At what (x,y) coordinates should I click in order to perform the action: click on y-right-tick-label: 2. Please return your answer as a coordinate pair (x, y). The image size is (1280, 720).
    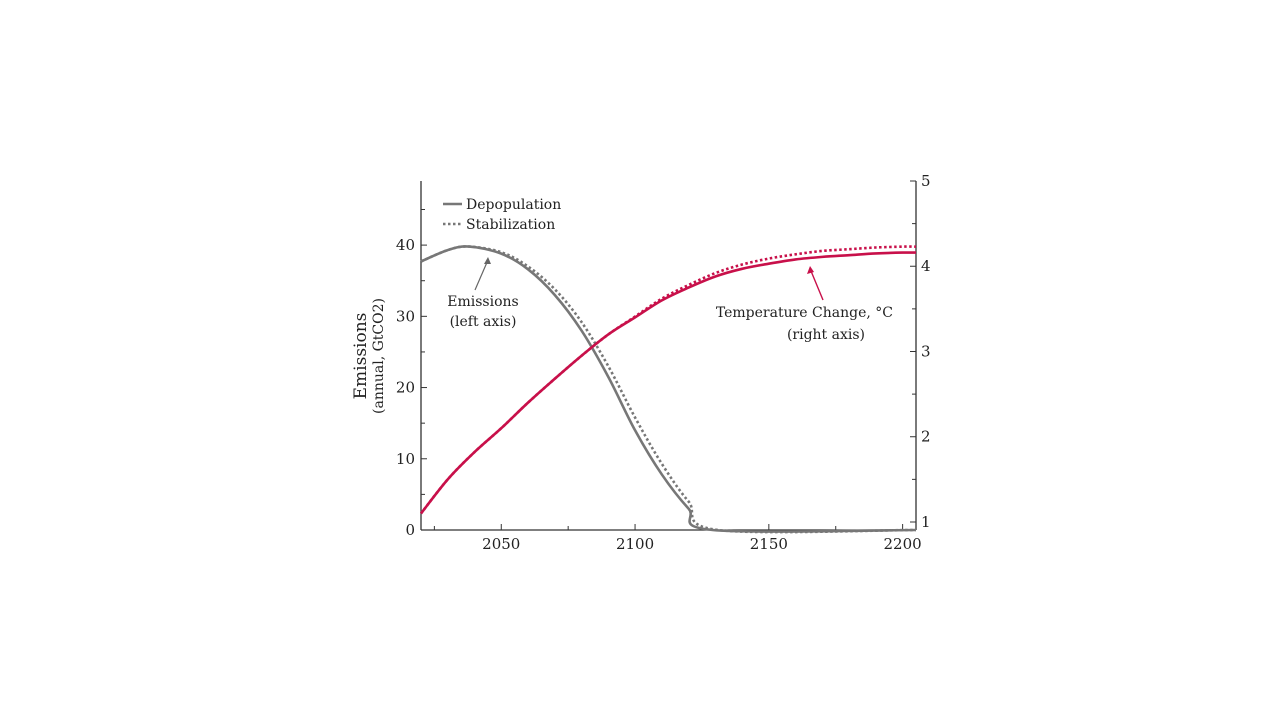
    Looking at the image, I should click on (926, 437).